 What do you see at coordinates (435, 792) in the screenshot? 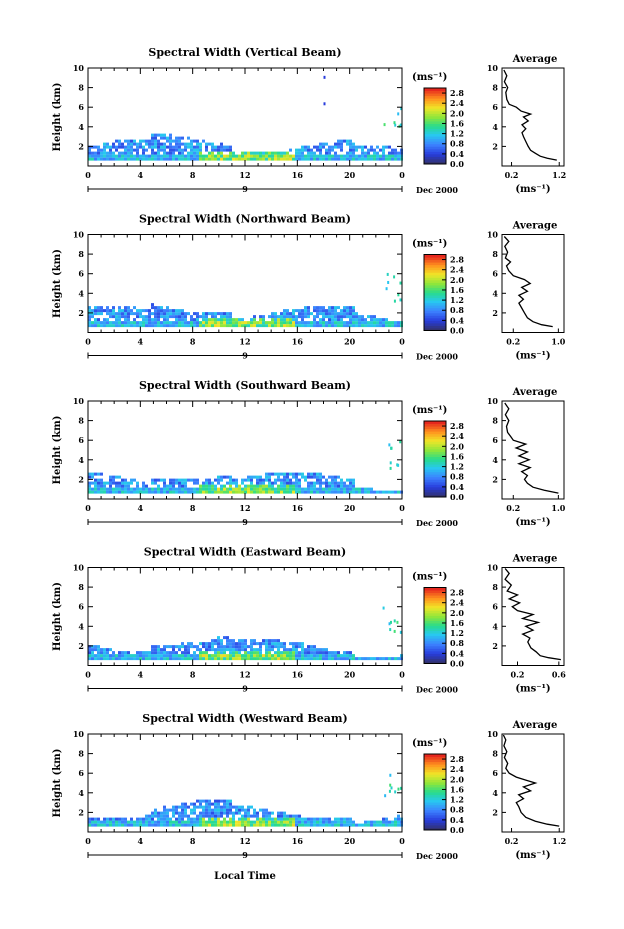
I see `colorbar-frame` at bounding box center [435, 792].